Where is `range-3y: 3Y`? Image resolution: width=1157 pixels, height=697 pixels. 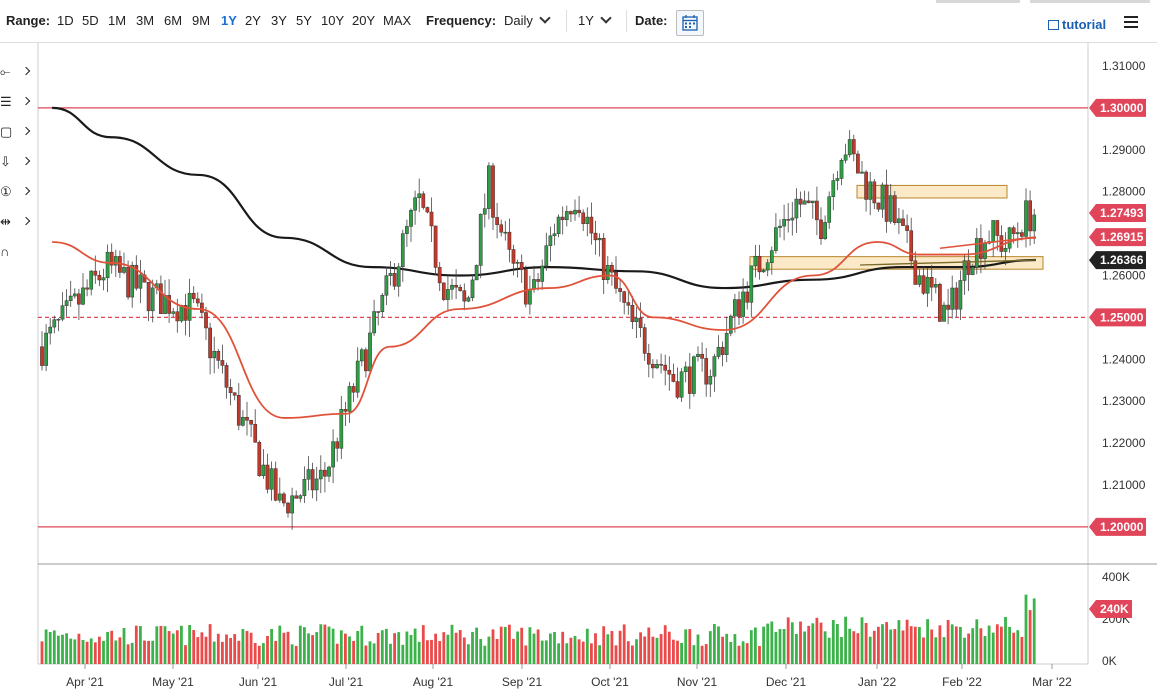 range-3y: 3Y is located at coordinates (279, 20).